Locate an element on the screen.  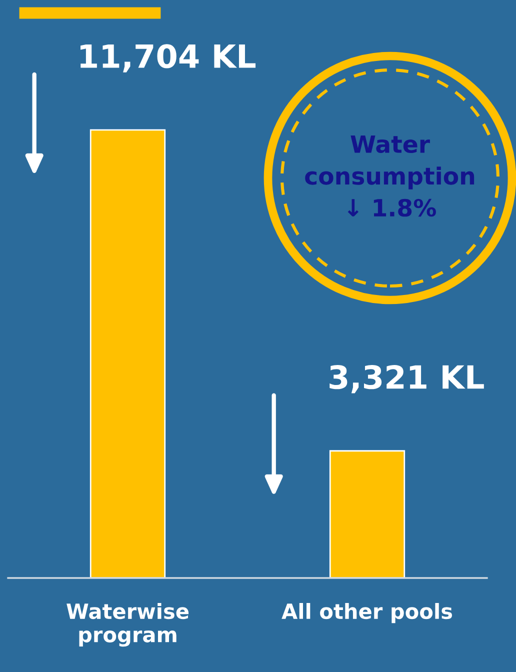
data-label: 3,321 KL is located at coordinates (407, 379).